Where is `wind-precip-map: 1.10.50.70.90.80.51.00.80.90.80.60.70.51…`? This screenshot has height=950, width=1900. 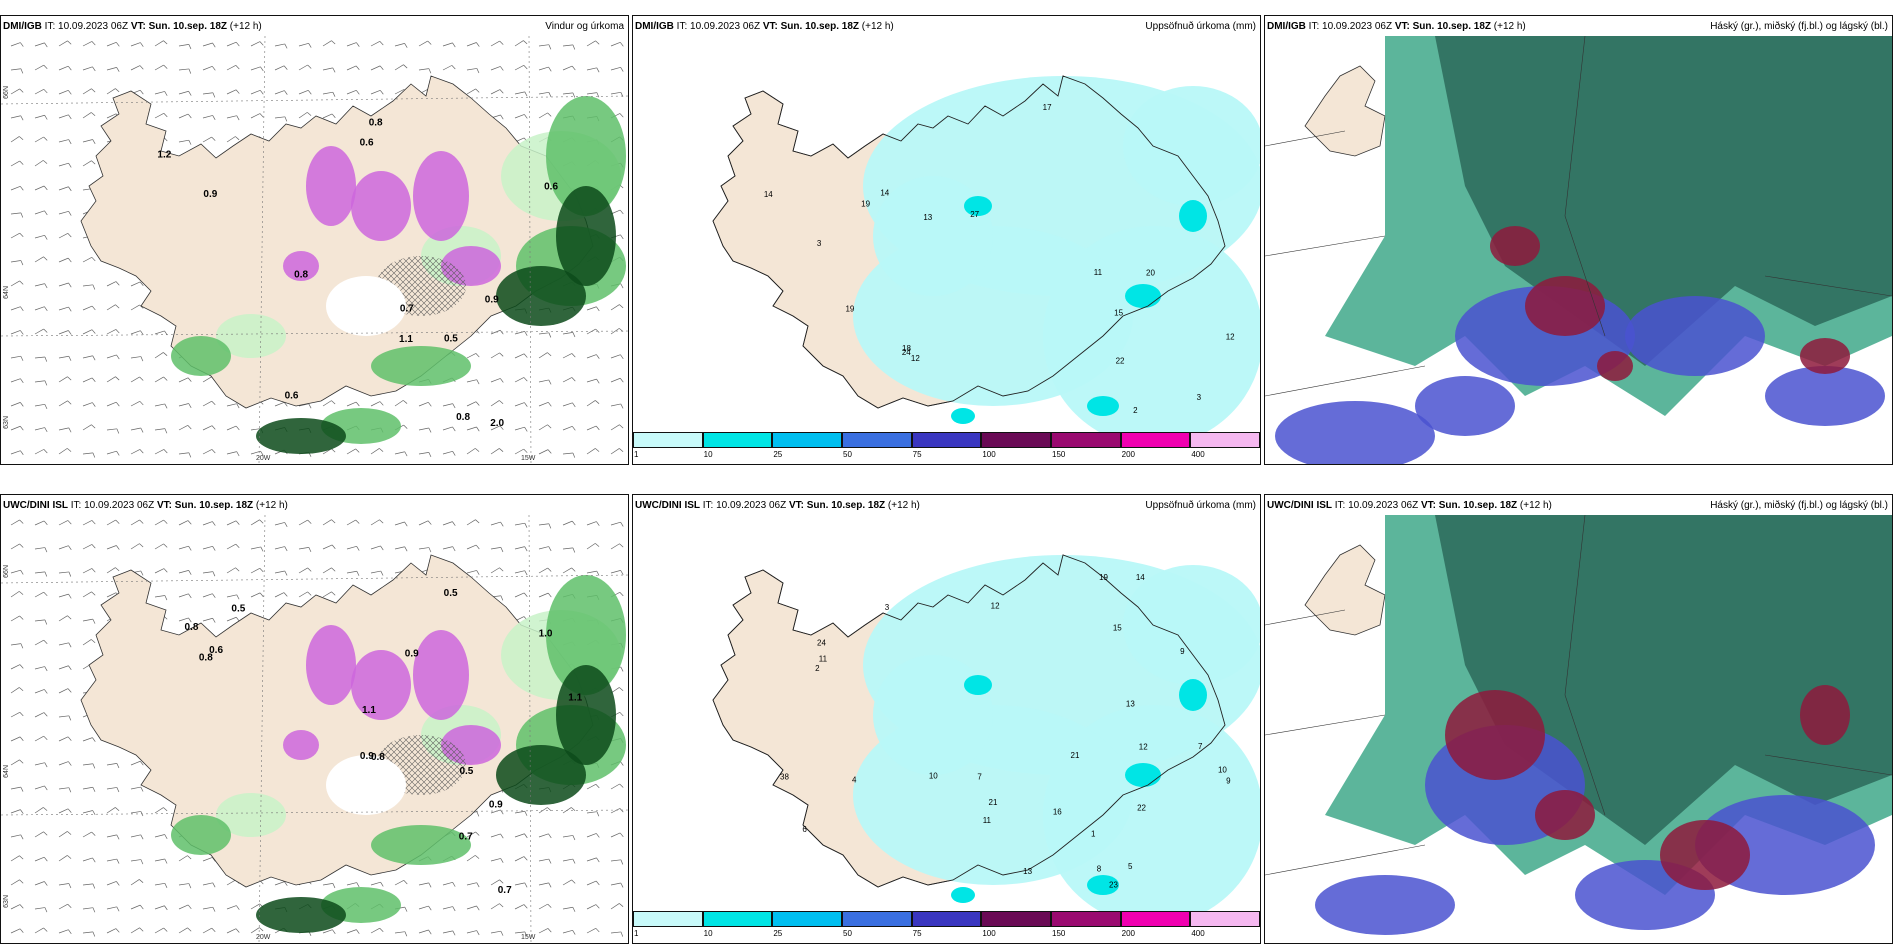 wind-precip-map: 1.10.50.70.90.80.51.00.80.90.80.60.70.51… is located at coordinates (314, 729).